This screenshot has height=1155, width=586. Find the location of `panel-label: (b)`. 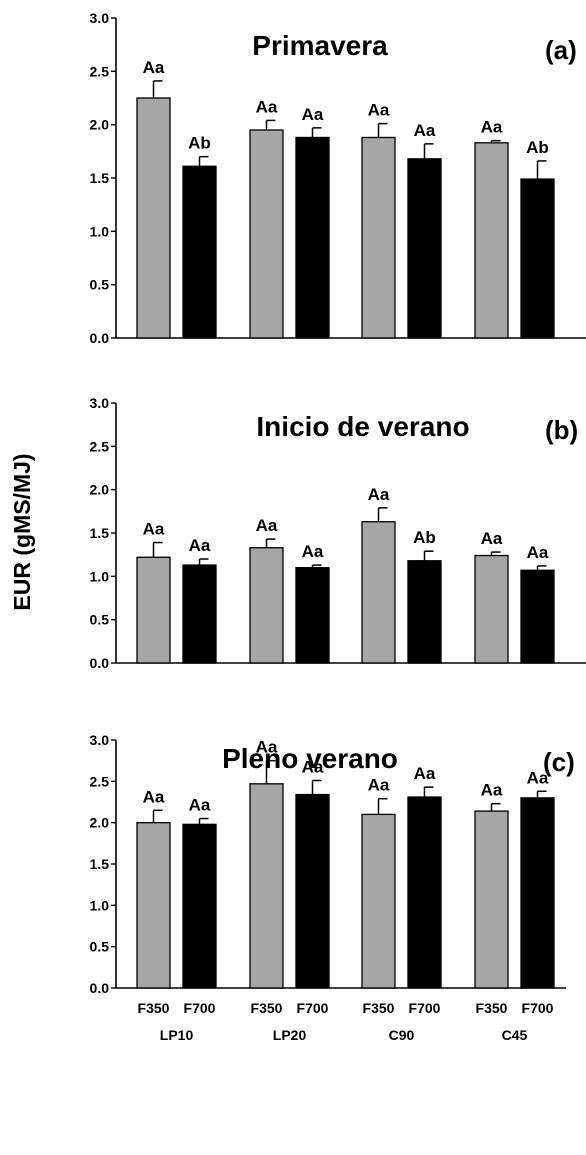

panel-label: (b) is located at coordinates (561, 430).